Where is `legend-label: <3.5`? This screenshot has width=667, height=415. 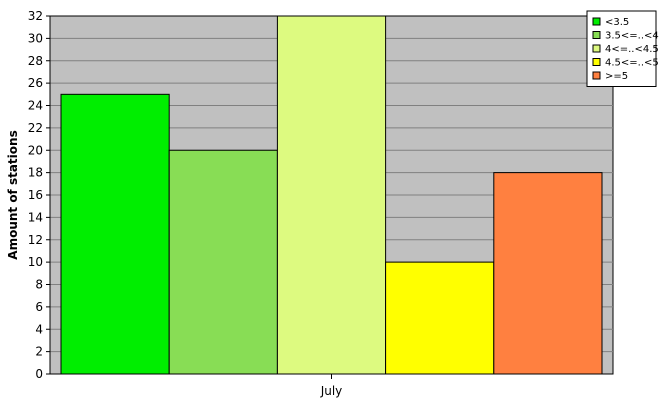
legend-label: <3.5 is located at coordinates (617, 22).